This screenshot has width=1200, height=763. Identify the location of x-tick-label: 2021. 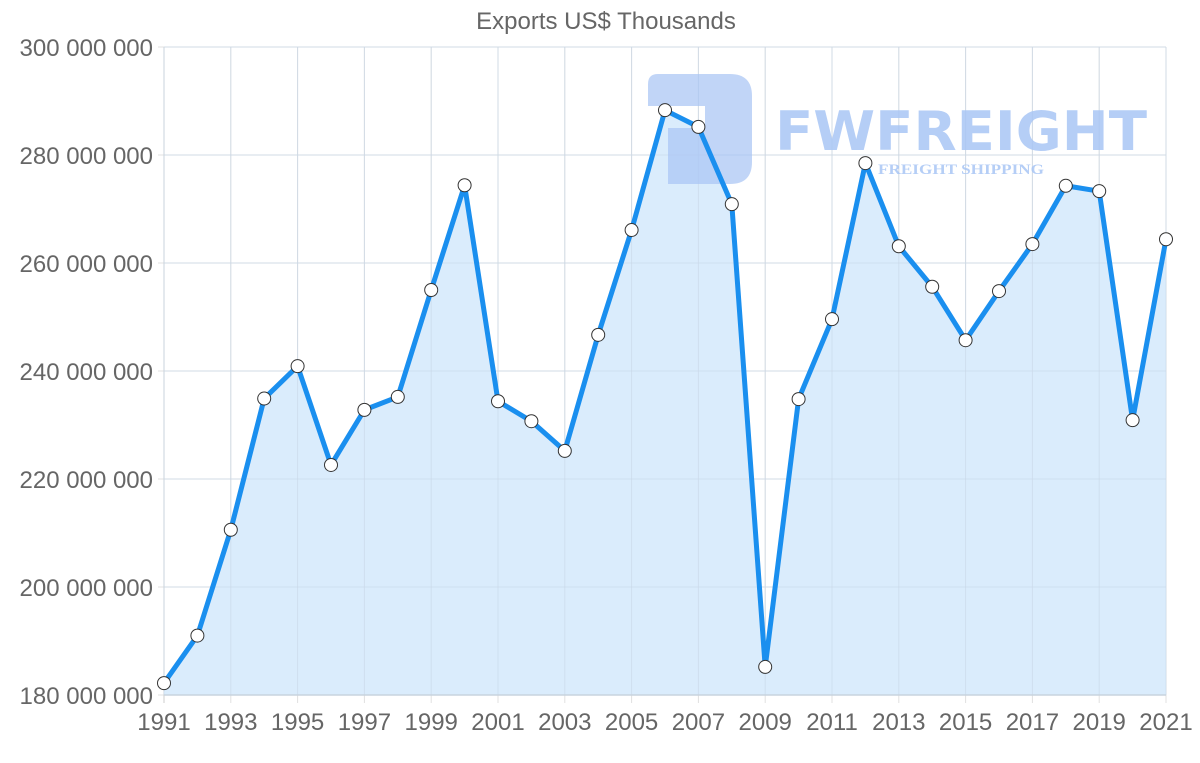
(1165, 722).